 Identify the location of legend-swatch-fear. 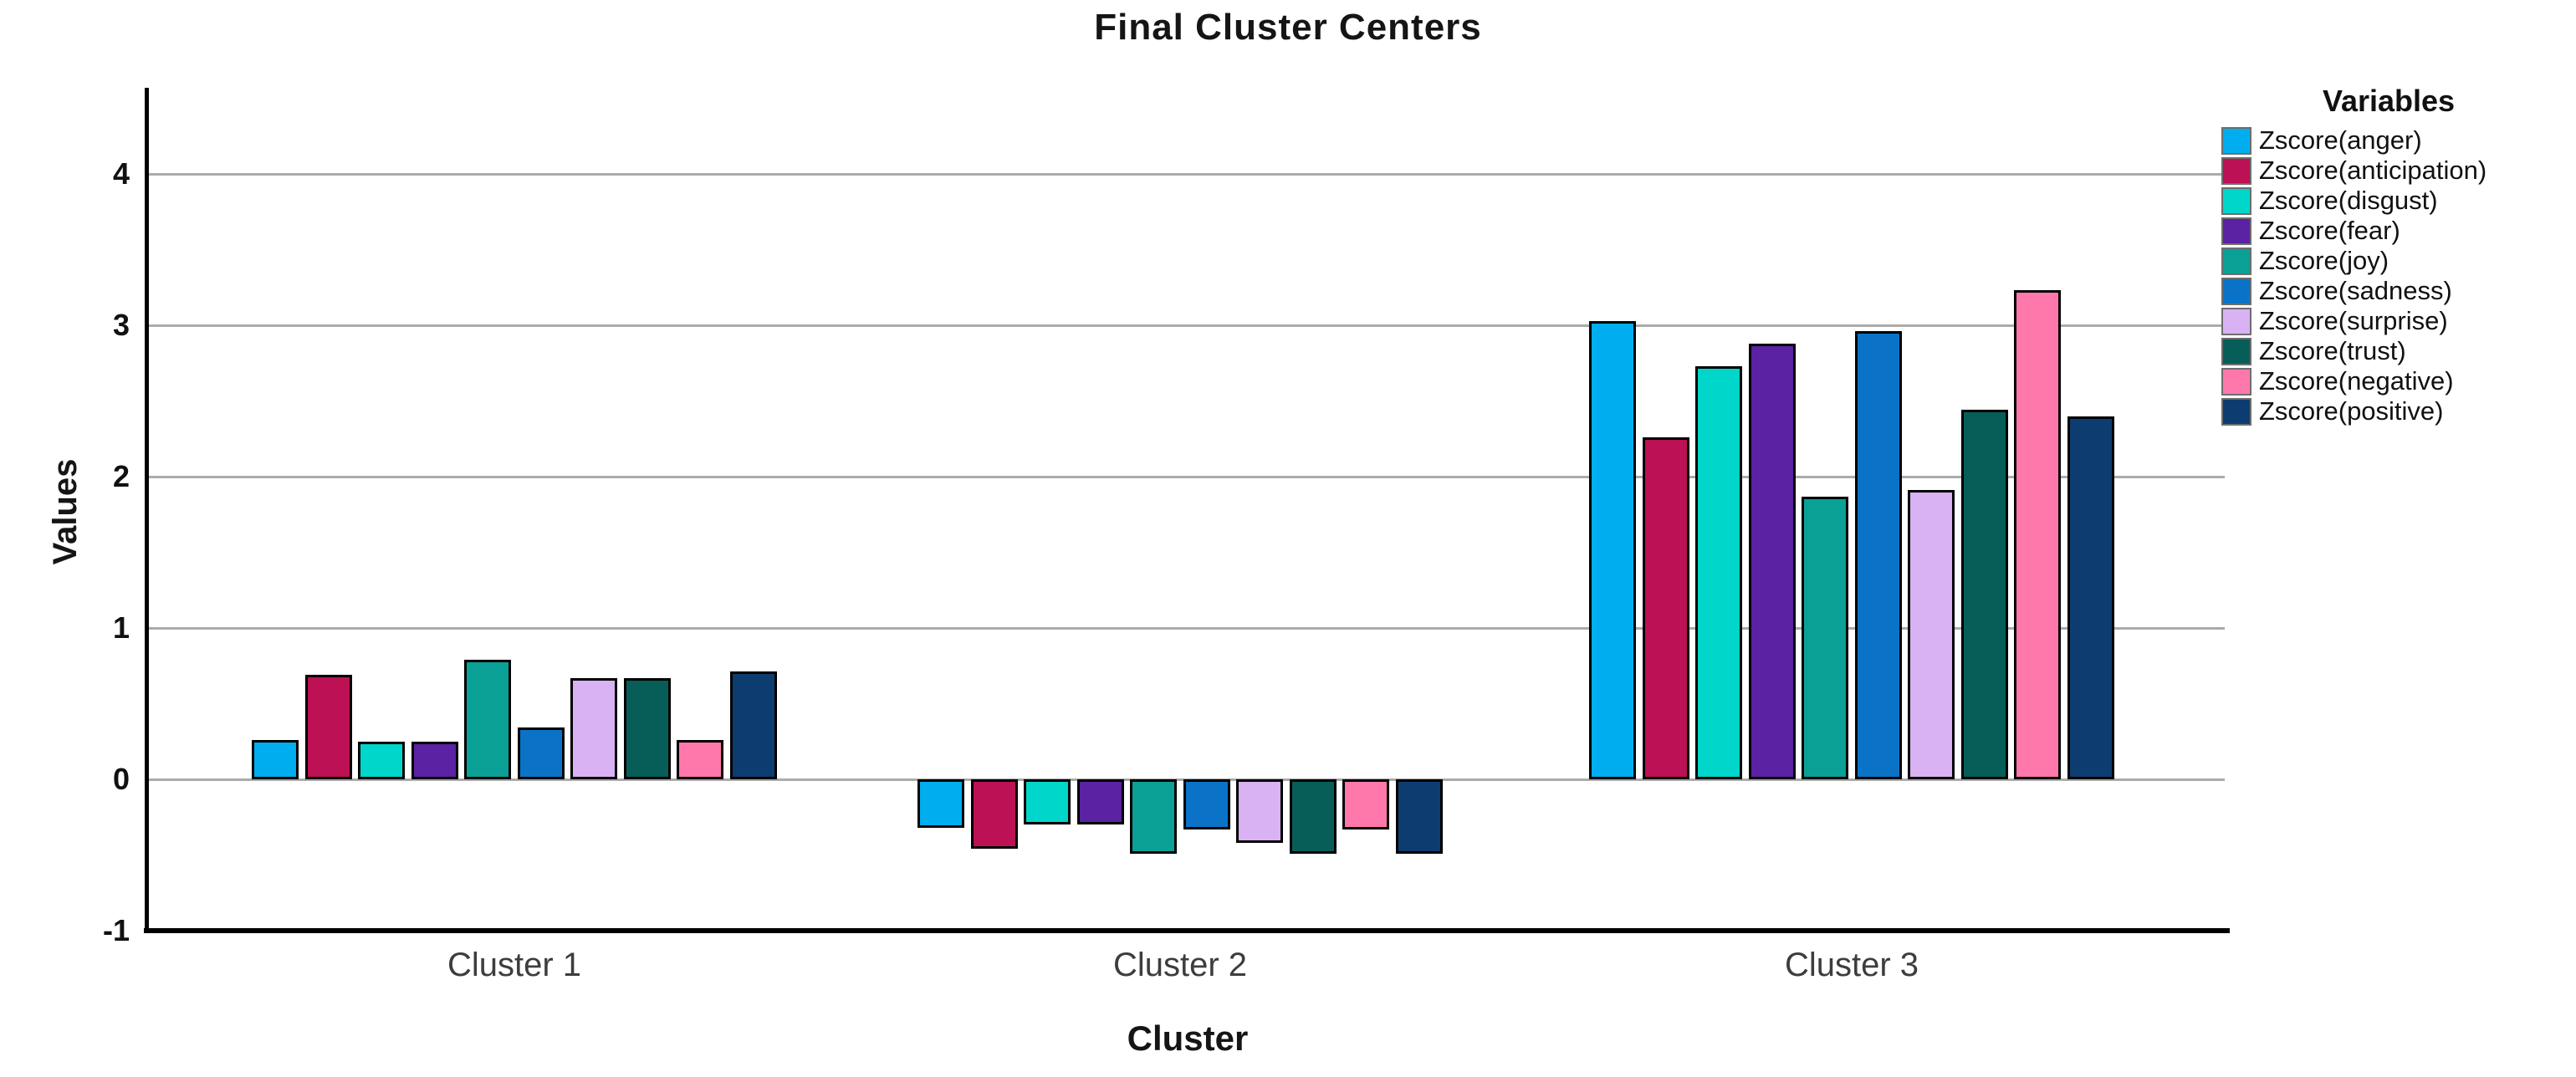
(2236, 231).